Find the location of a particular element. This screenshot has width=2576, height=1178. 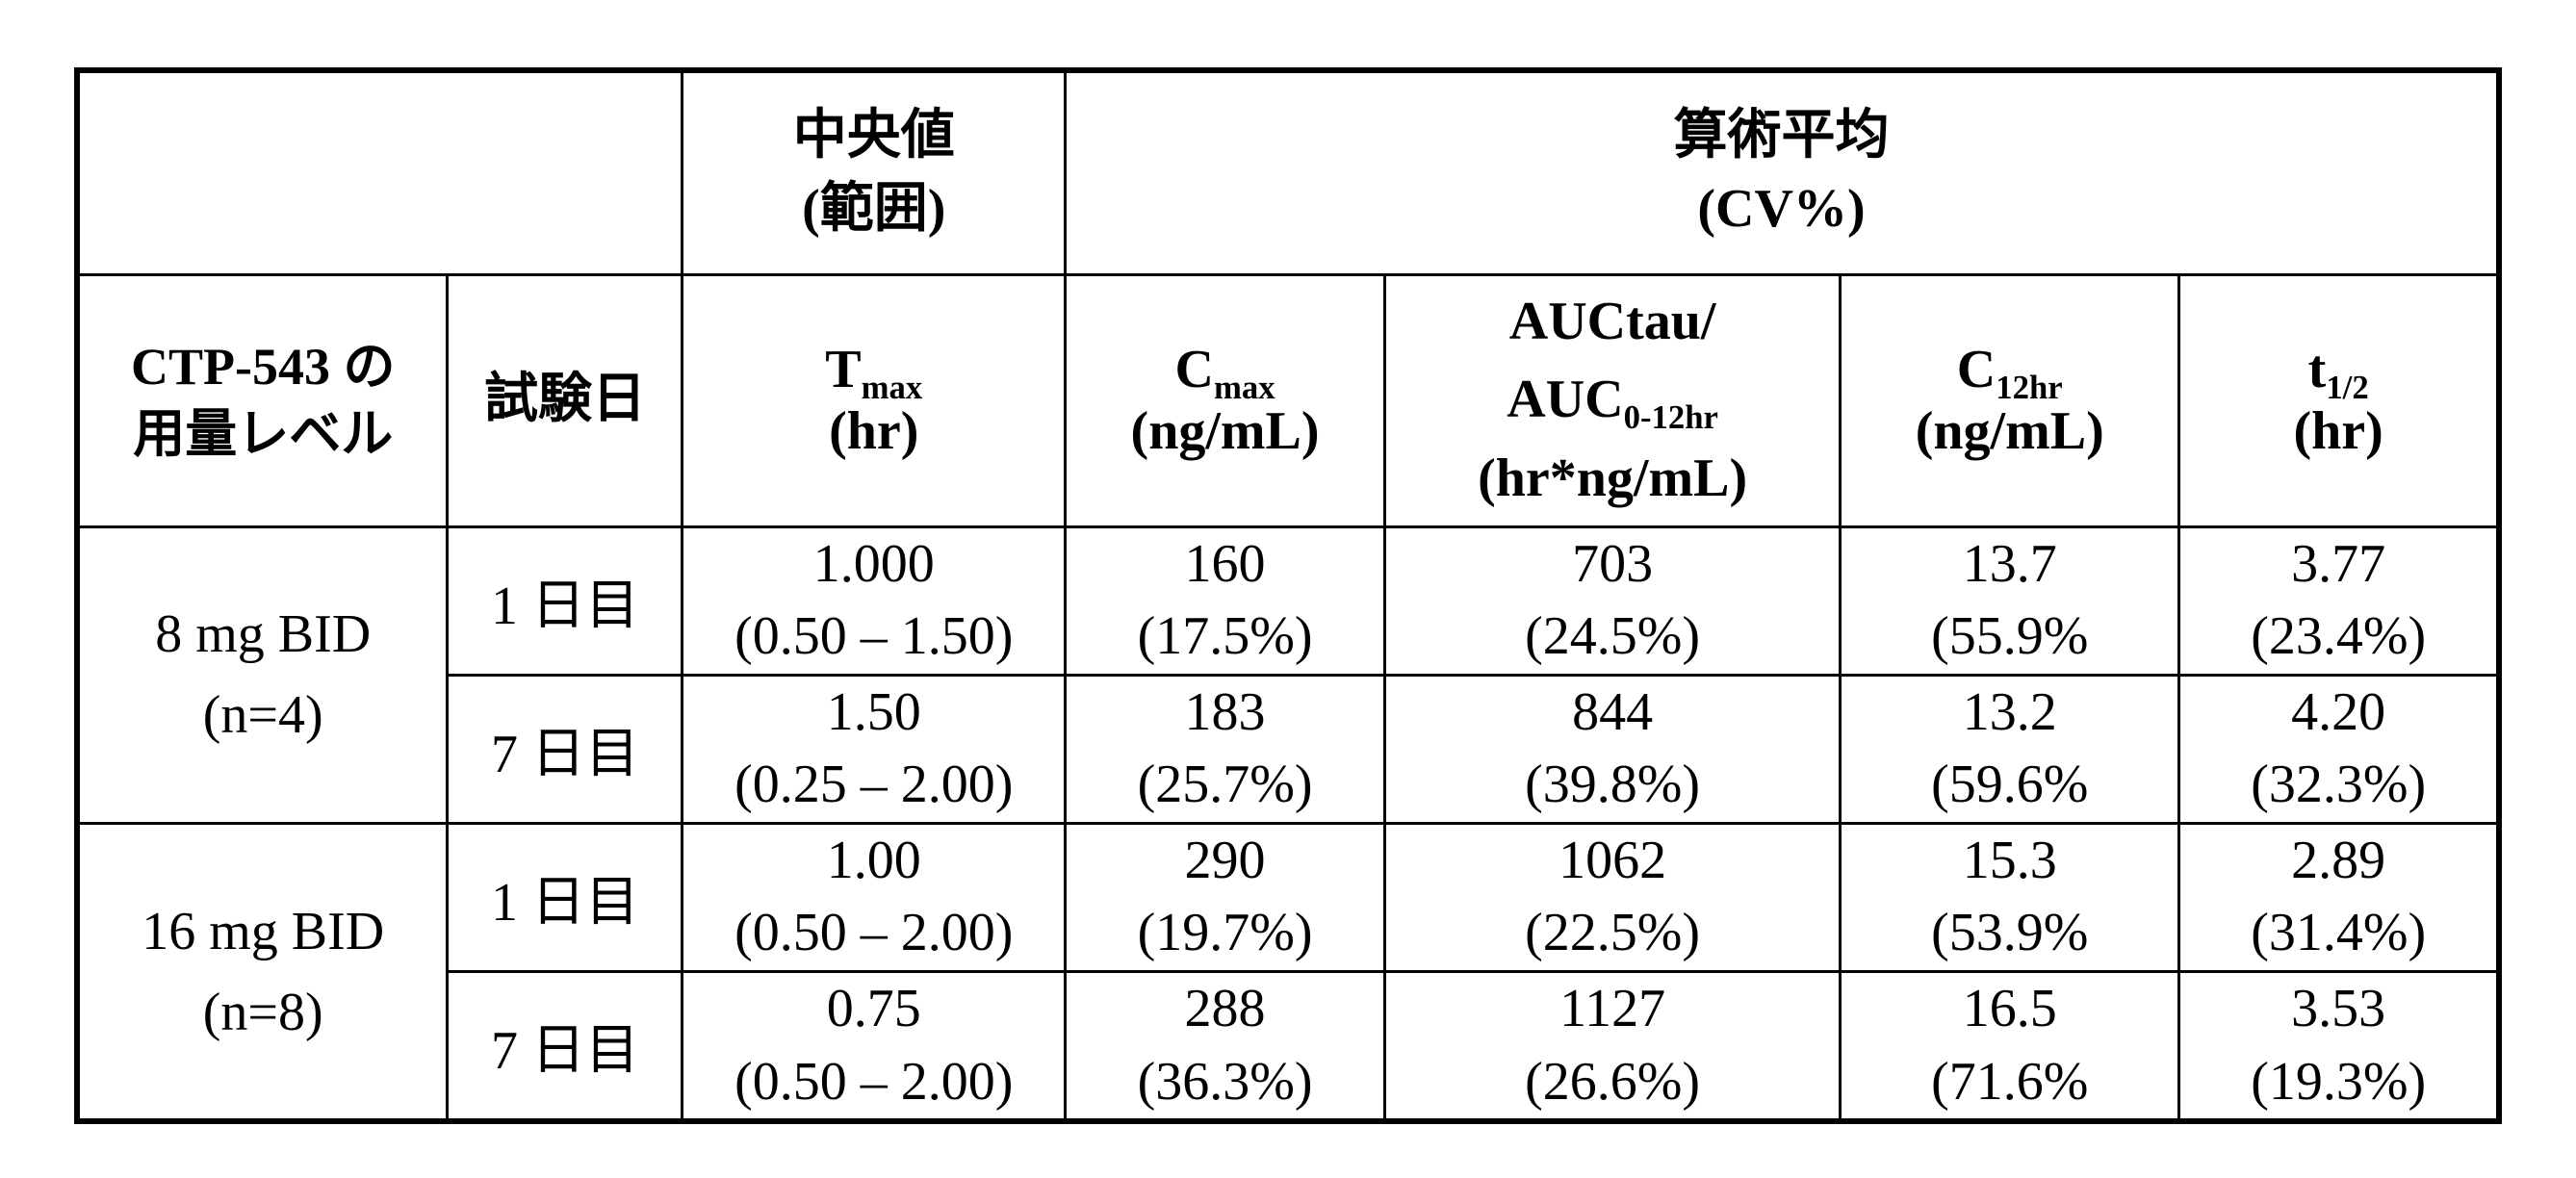

auc-value: 1062 (22.5%) is located at coordinates (1613, 897).